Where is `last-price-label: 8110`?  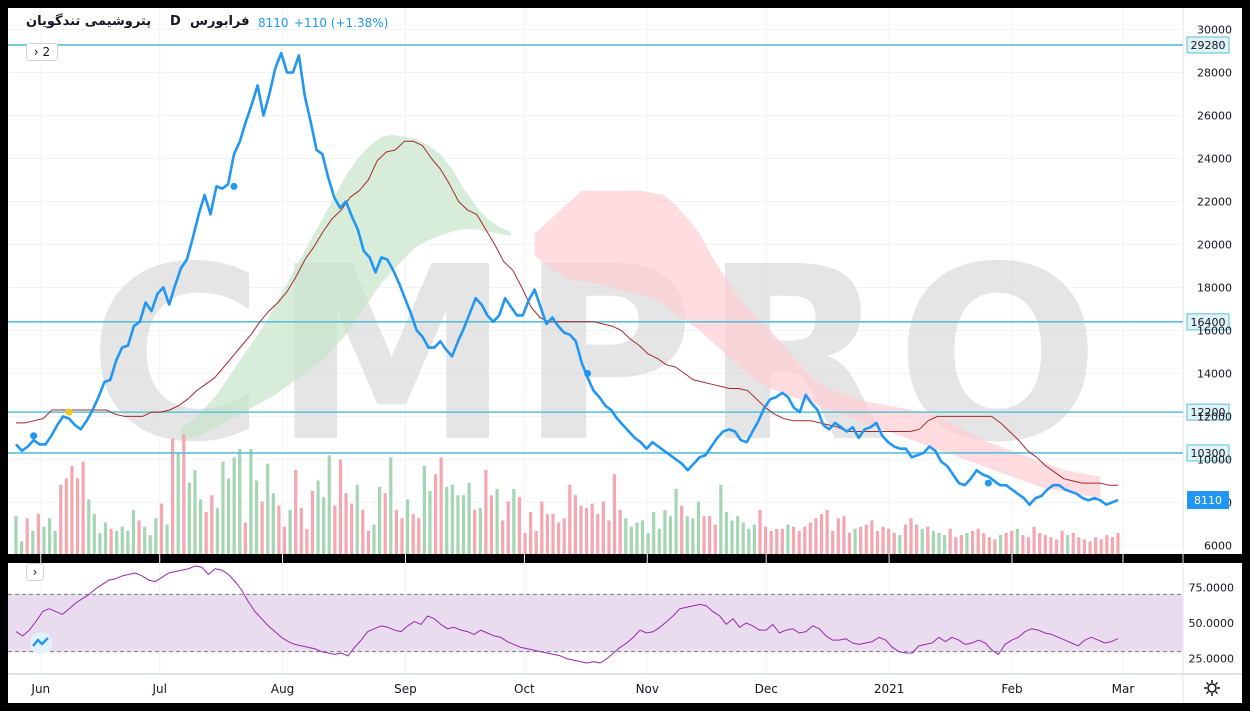 last-price-label: 8110 is located at coordinates (1208, 500).